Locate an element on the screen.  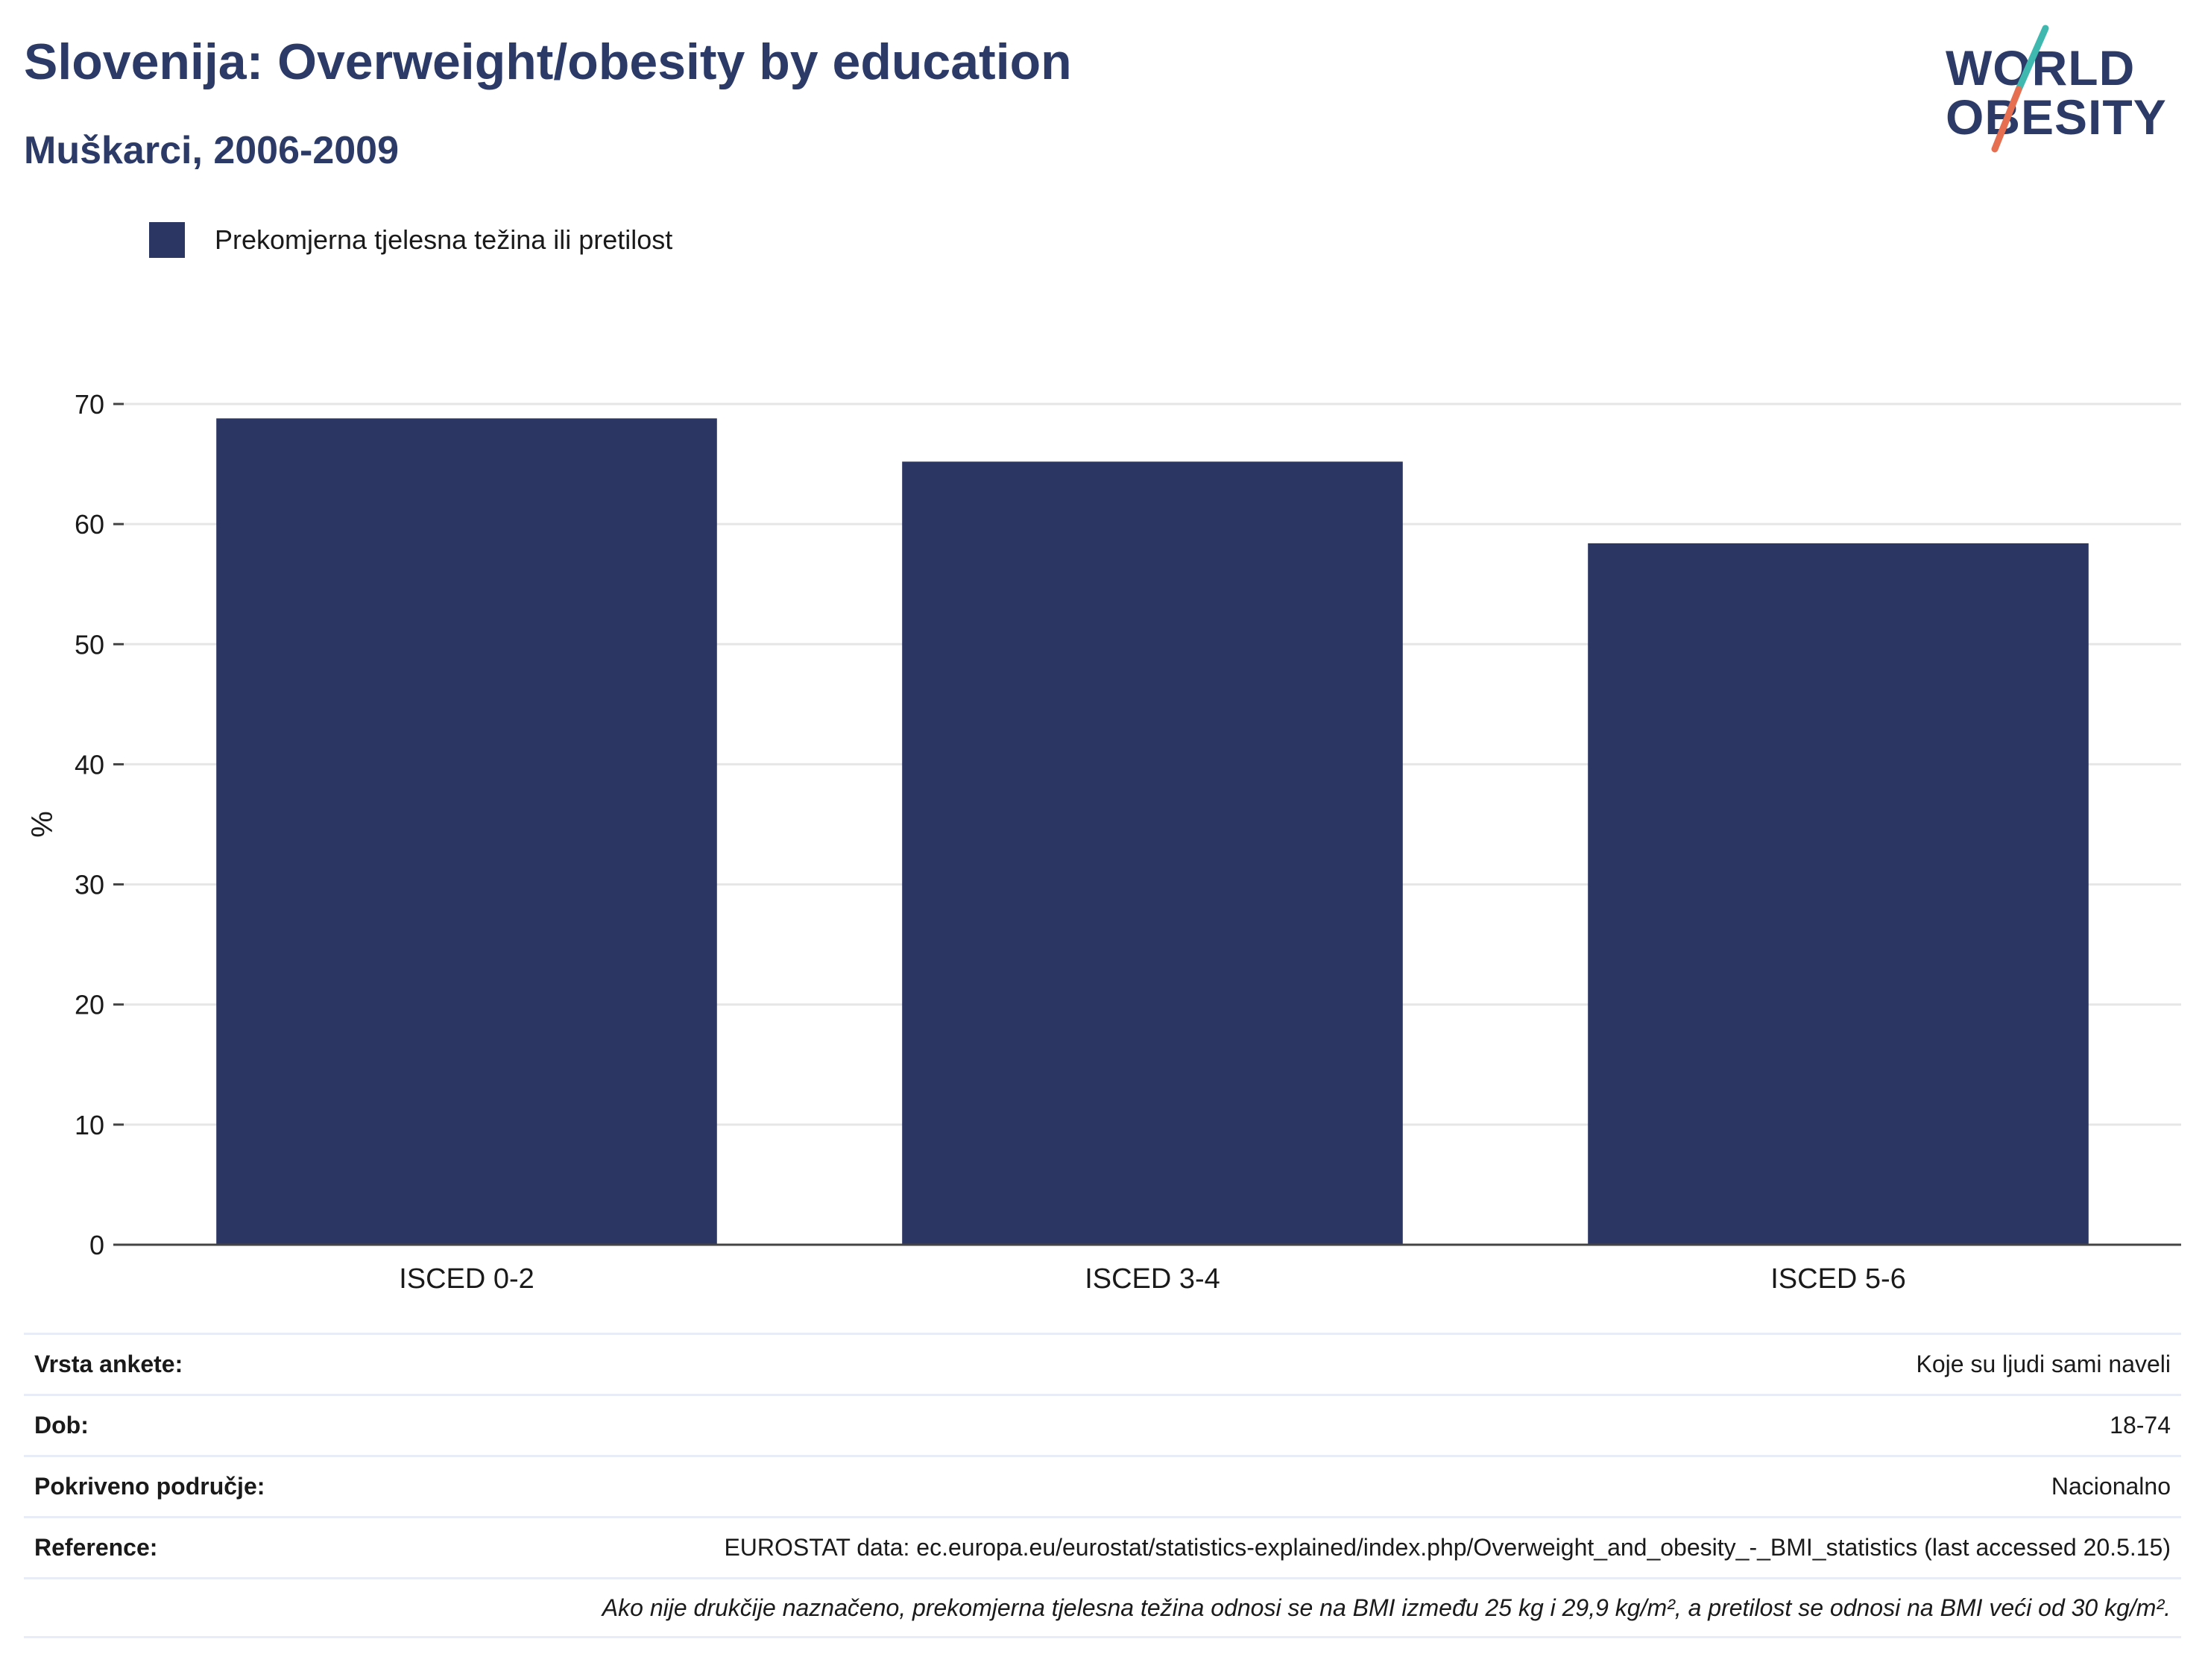
meta-label: Vrsta ankete: is located at coordinates (108, 1364).